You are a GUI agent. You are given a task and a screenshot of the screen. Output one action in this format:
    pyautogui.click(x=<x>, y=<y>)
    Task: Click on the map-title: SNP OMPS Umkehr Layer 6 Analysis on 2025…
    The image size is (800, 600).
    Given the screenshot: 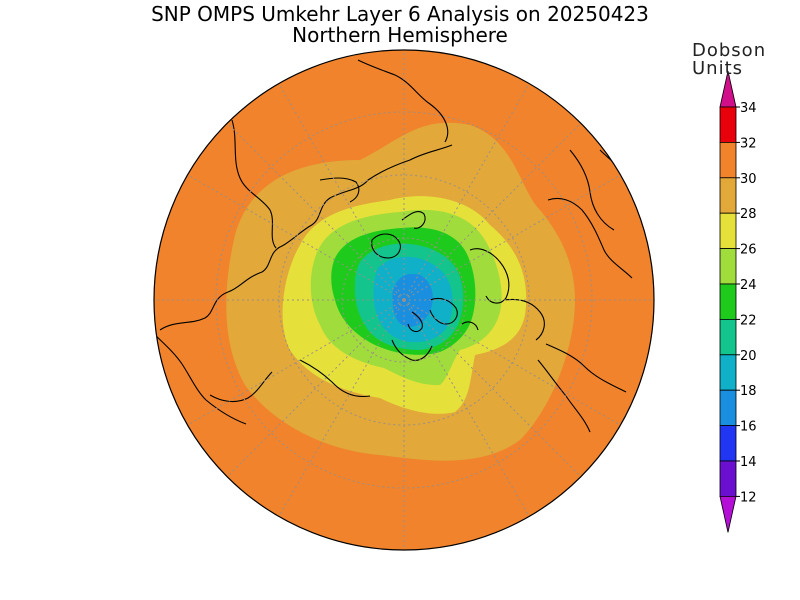 What is the action you would take?
    pyautogui.click(x=400, y=14)
    